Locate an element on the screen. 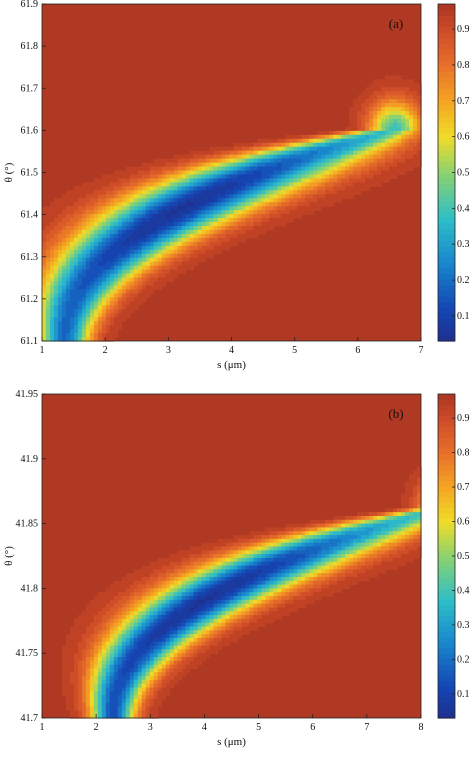  colorbar-segment is located at coordinates (446, 29).